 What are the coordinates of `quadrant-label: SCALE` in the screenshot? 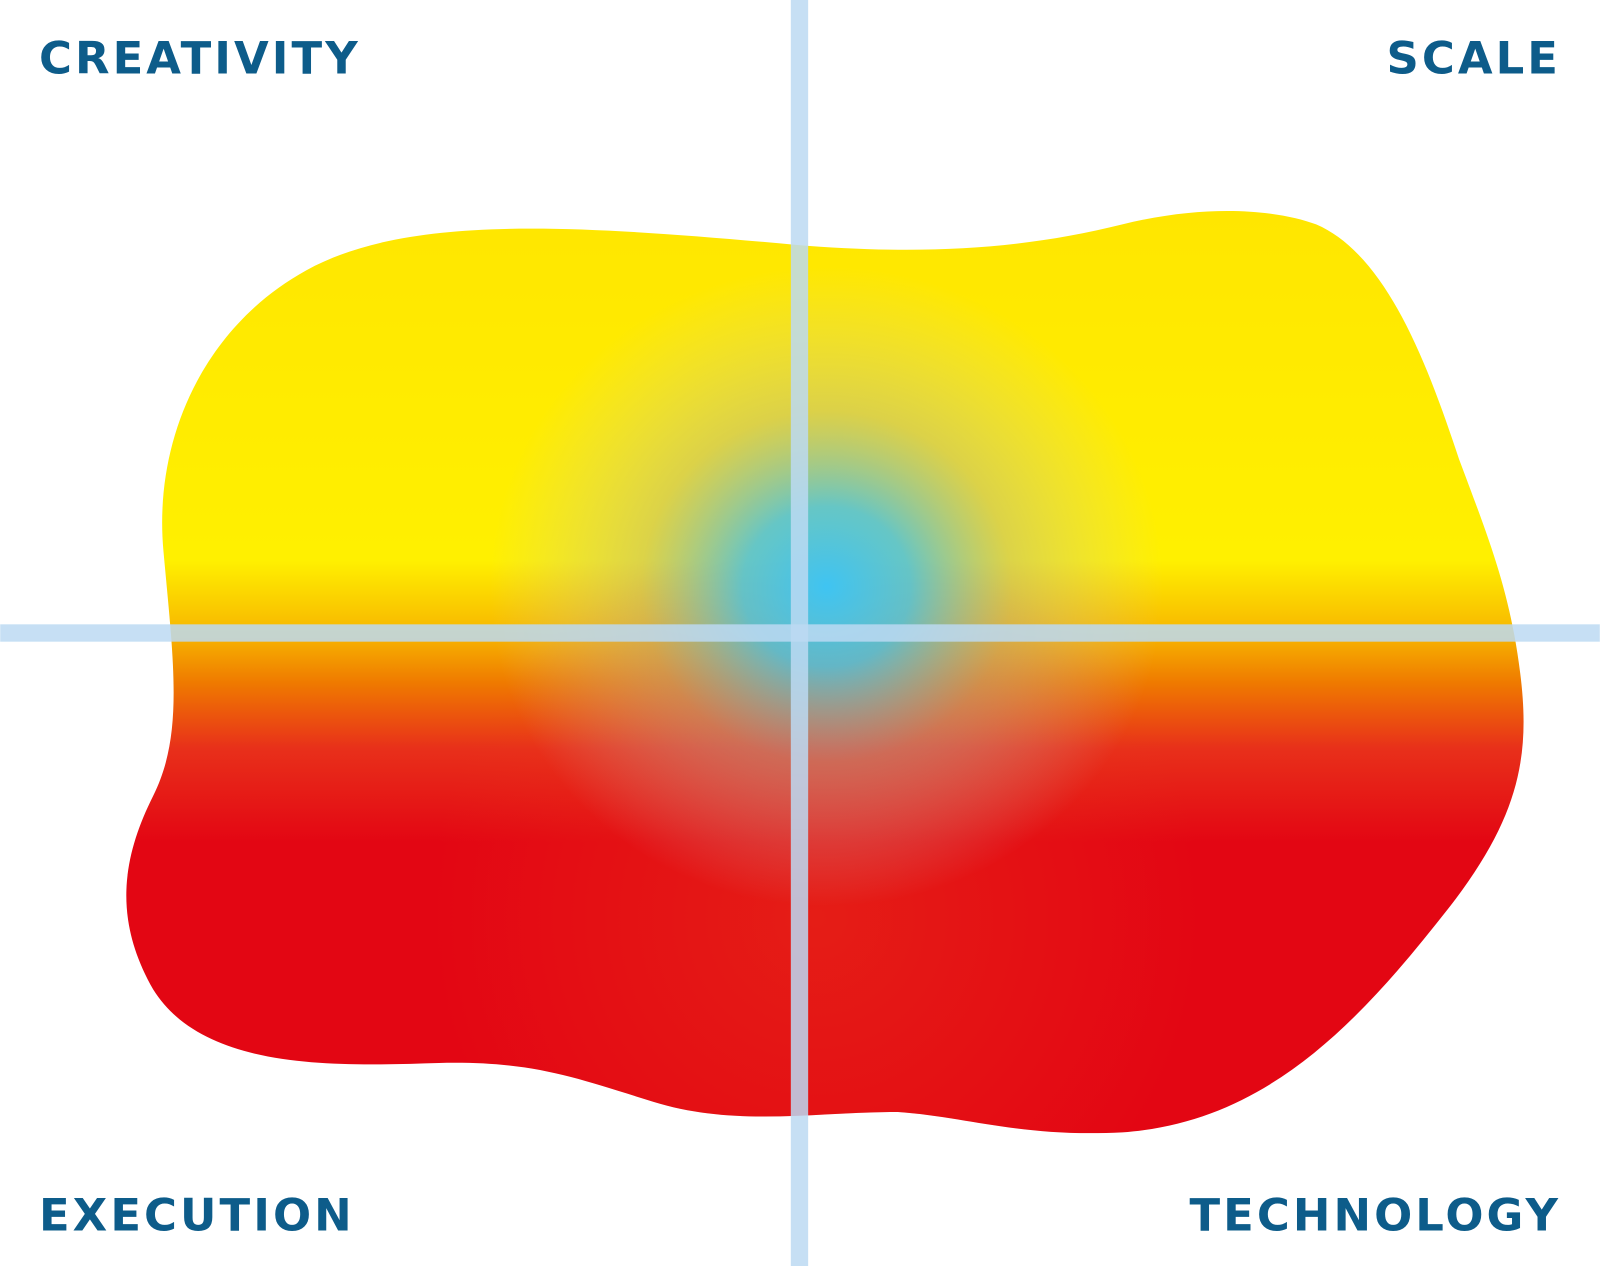 It's located at (1473, 57).